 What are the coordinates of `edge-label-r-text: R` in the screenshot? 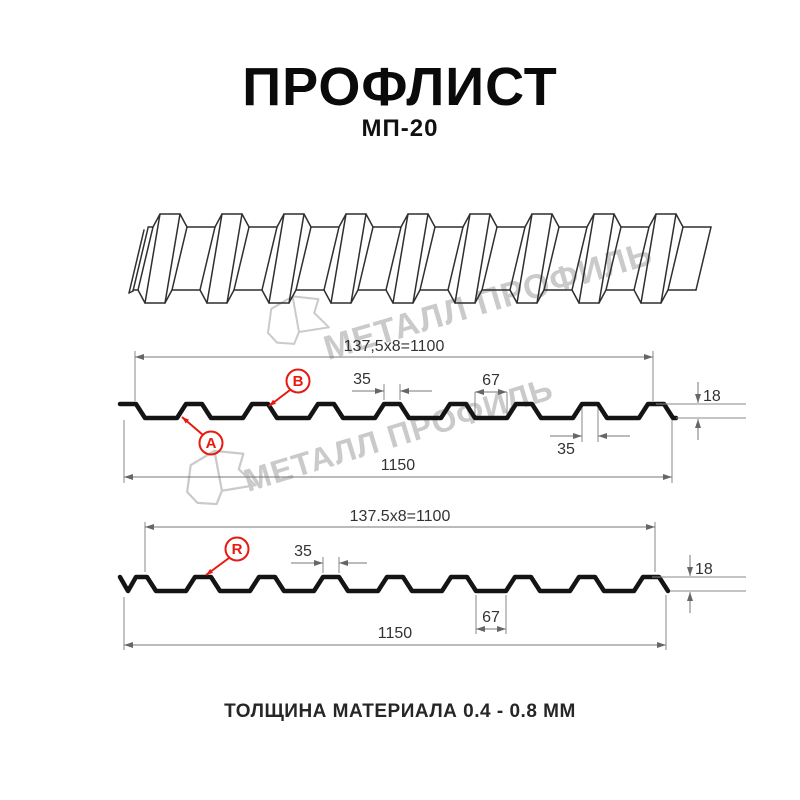 It's located at (237, 549).